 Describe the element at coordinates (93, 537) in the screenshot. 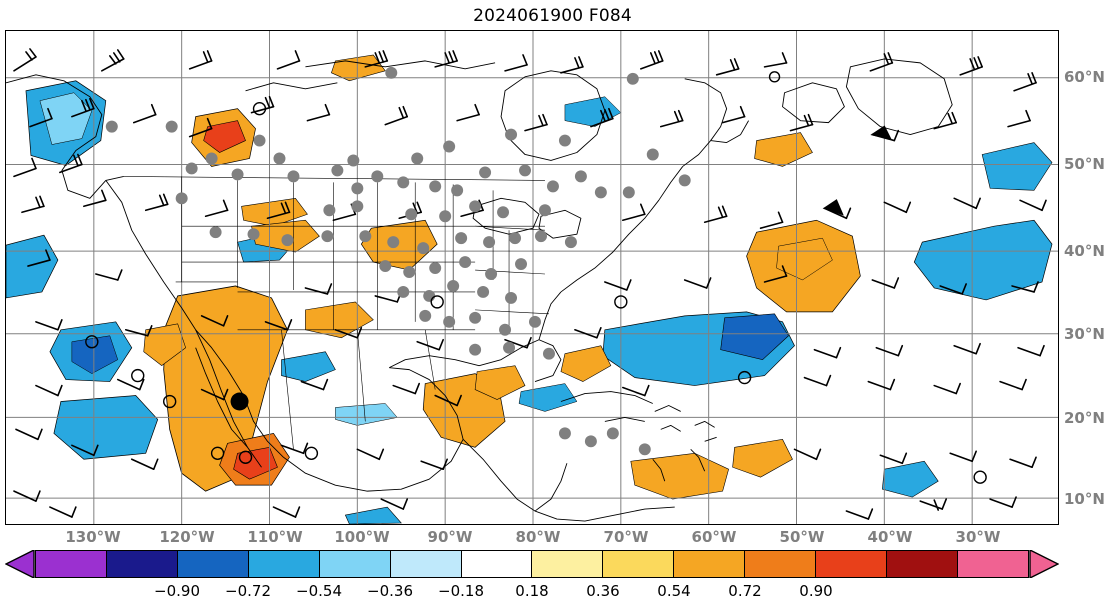

I see `lon-label: 130°W` at that location.